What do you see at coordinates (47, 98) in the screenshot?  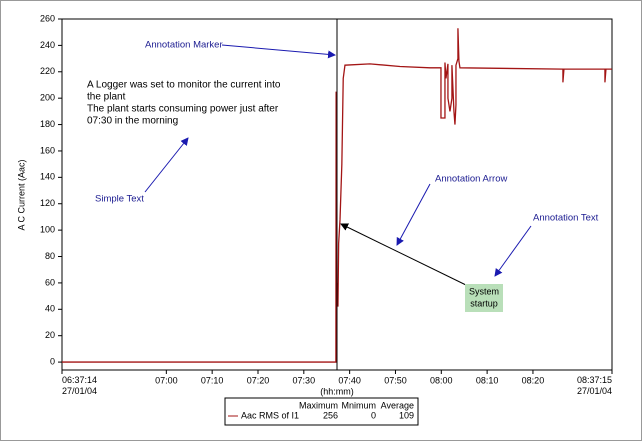 I see `y-tick-label: 200` at bounding box center [47, 98].